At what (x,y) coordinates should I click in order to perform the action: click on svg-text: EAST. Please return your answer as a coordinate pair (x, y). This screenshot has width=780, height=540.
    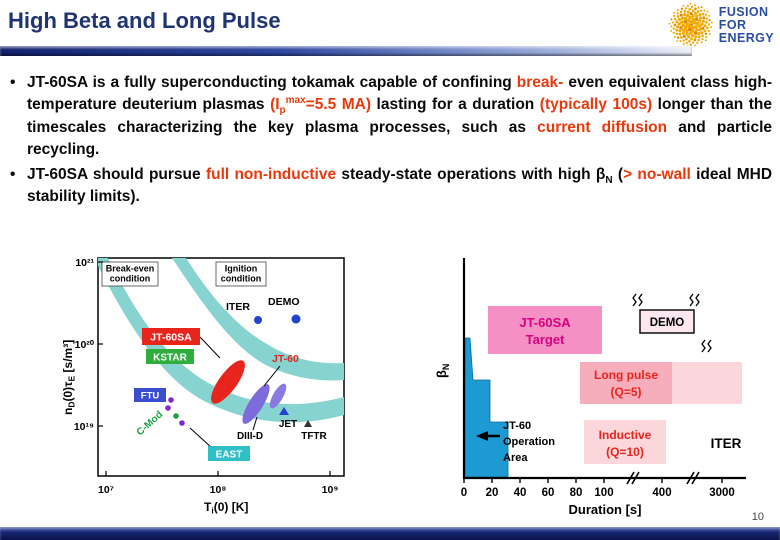
    Looking at the image, I should click on (229, 455).